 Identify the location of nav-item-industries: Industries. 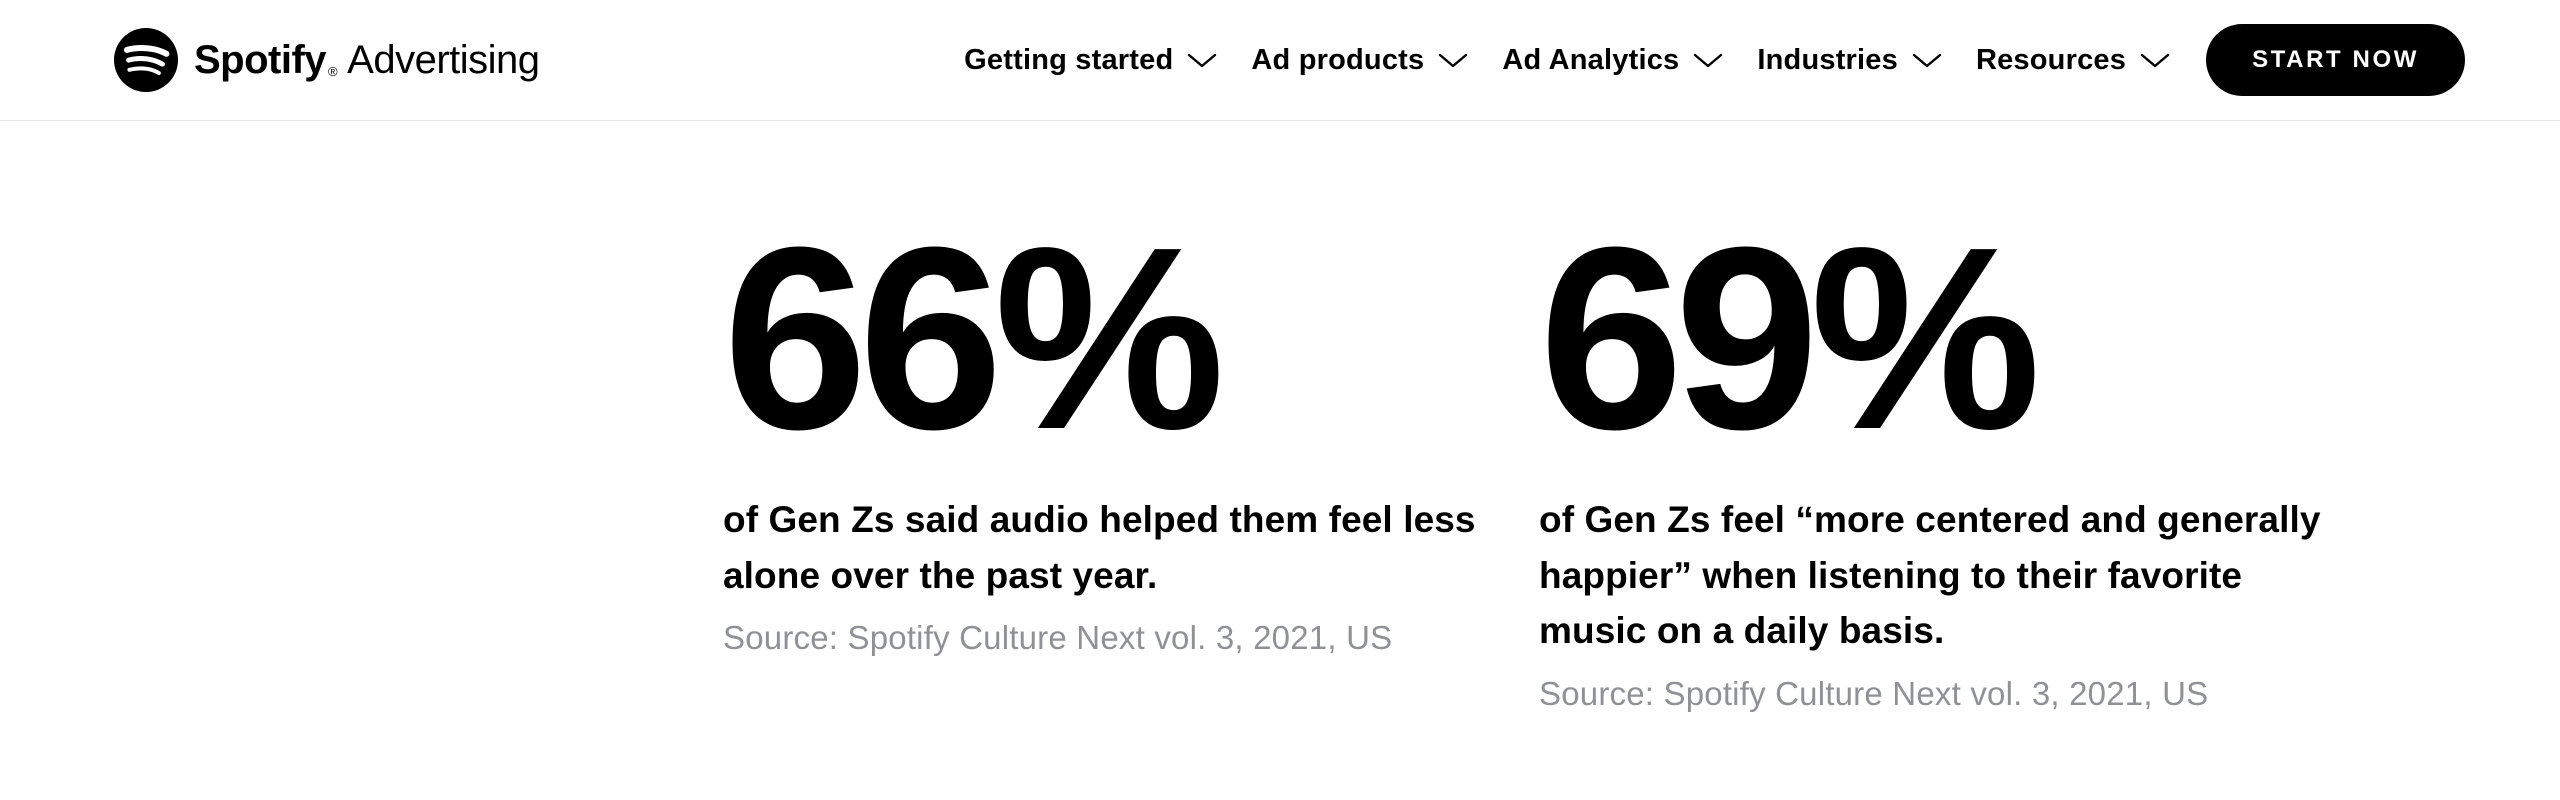
(1849, 60).